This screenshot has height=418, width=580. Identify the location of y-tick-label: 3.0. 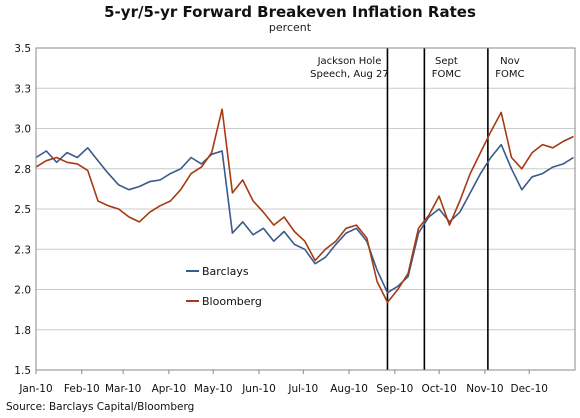
(22, 130).